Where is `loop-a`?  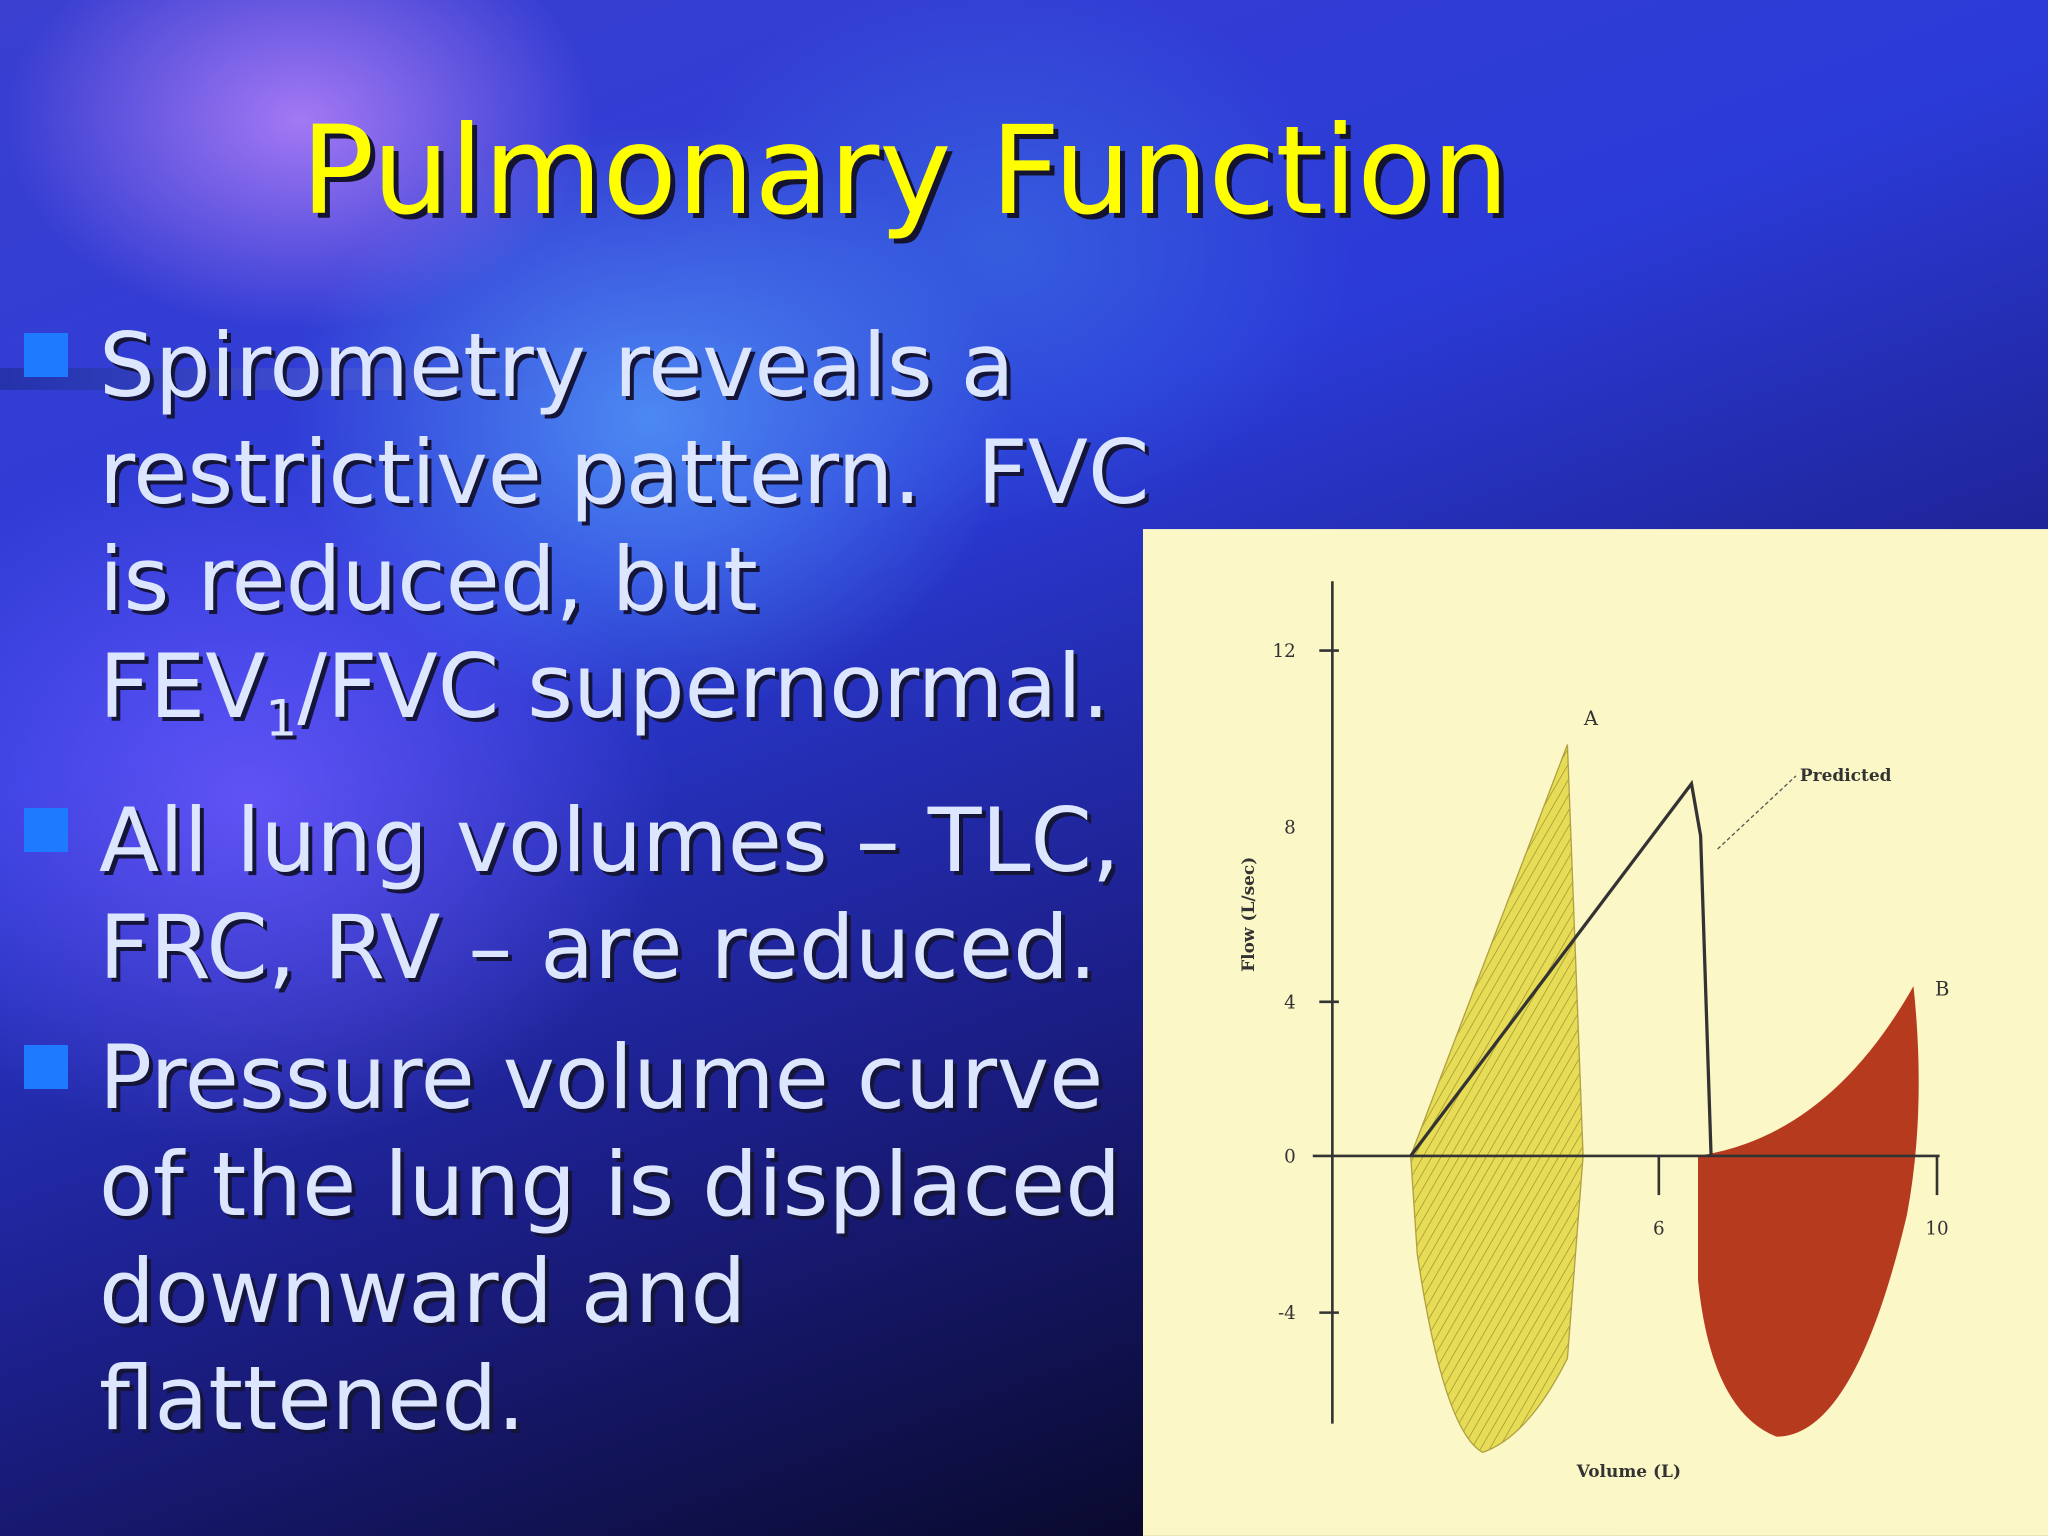
loop-a is located at coordinates (1497, 1099).